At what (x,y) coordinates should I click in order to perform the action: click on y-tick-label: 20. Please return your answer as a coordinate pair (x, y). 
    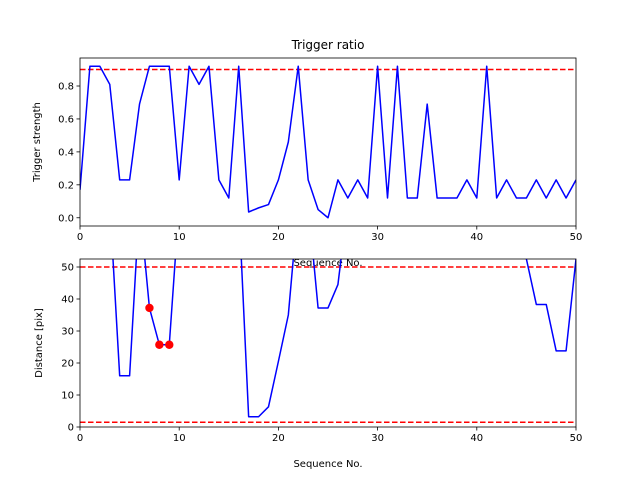
    Looking at the image, I should click on (67, 364).